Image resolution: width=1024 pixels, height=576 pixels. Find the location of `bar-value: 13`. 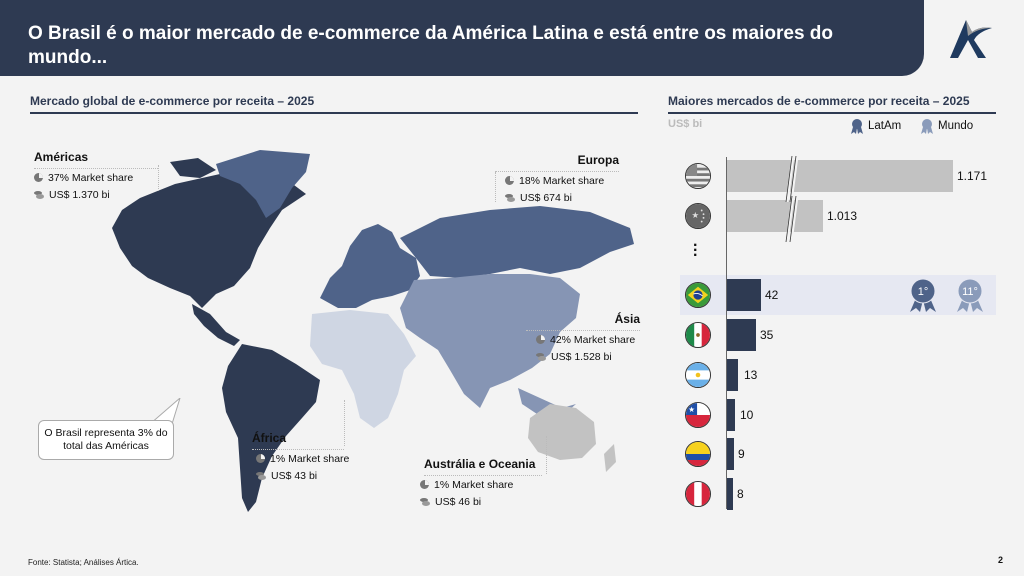

bar-value: 13 is located at coordinates (751, 375).